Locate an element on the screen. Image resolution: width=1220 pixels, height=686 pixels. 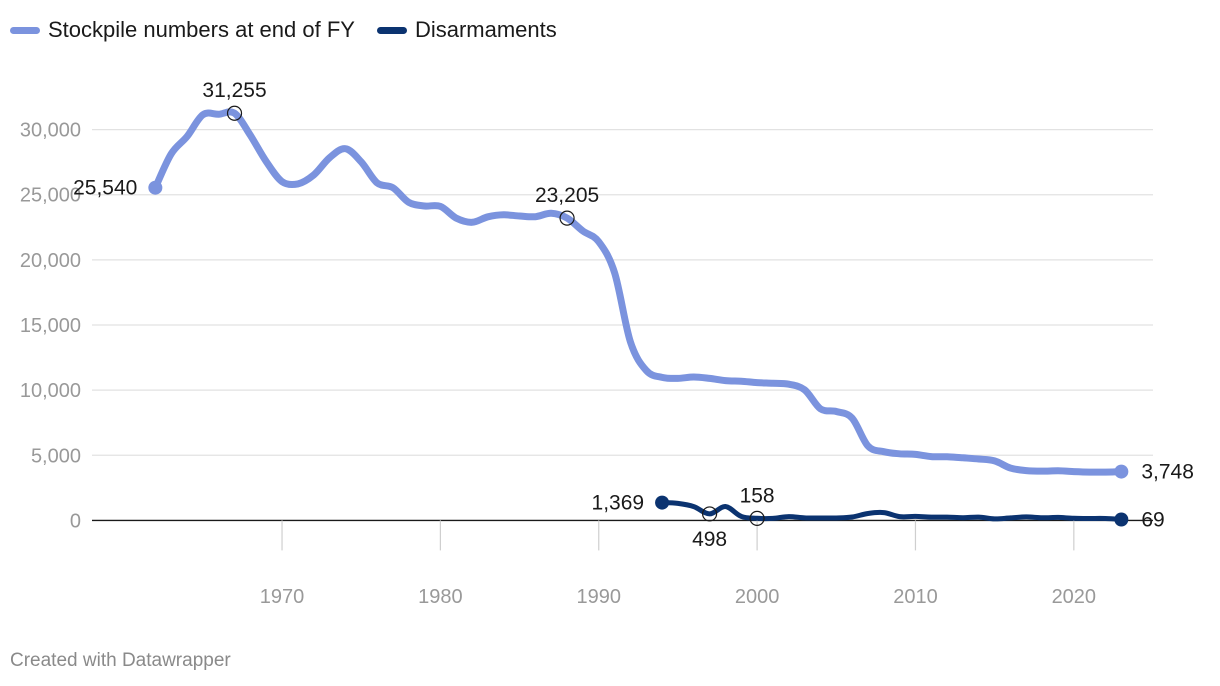
y-tick-label: 10,000 is located at coordinates (50, 391).